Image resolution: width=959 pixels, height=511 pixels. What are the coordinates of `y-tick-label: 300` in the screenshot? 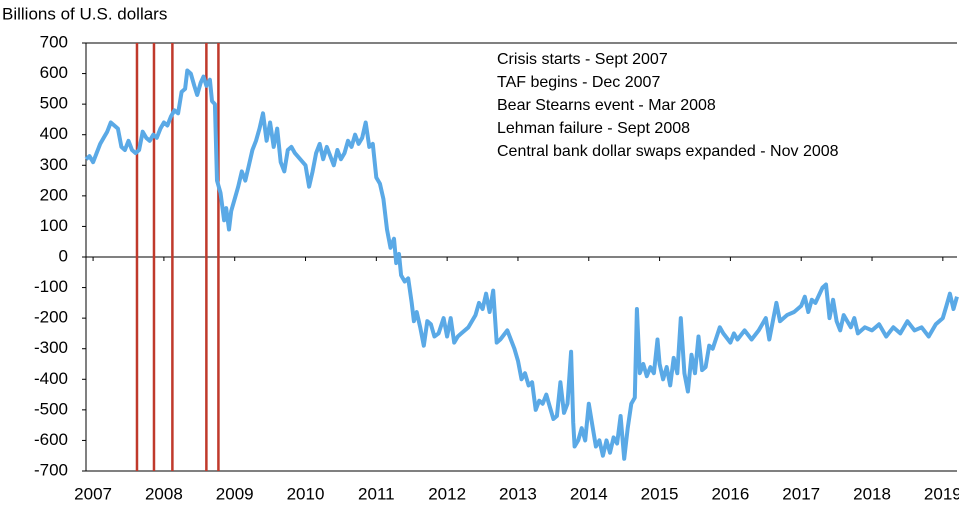 It's located at (54, 164).